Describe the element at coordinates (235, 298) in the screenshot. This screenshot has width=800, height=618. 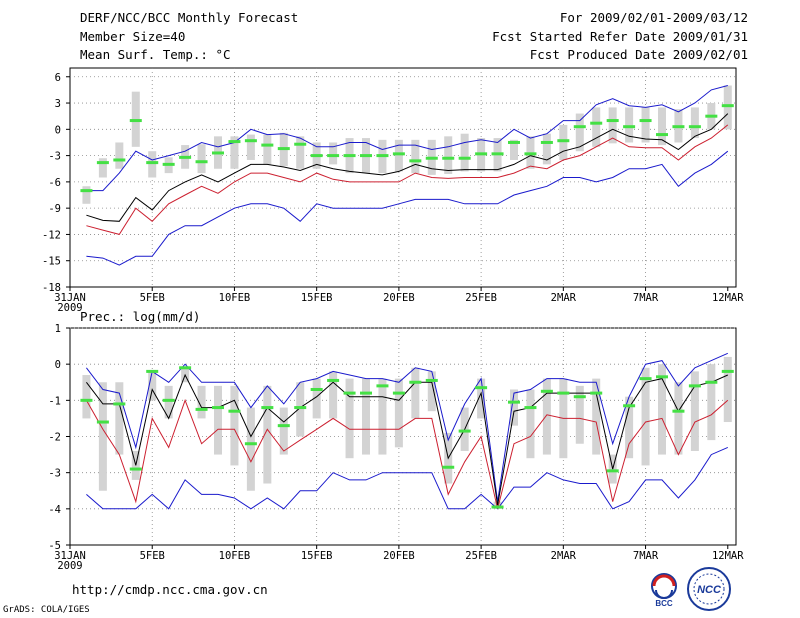
I see `temp-xtick-label: 10FEB` at that location.